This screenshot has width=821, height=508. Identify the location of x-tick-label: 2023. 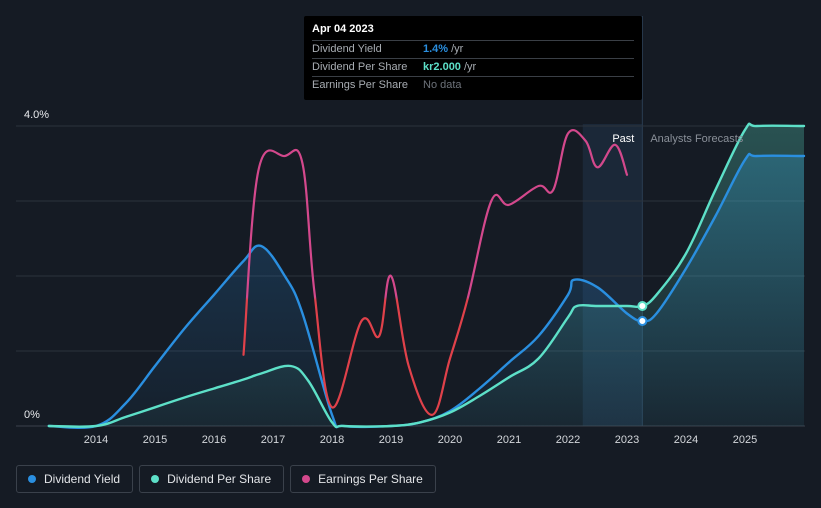
(627, 440).